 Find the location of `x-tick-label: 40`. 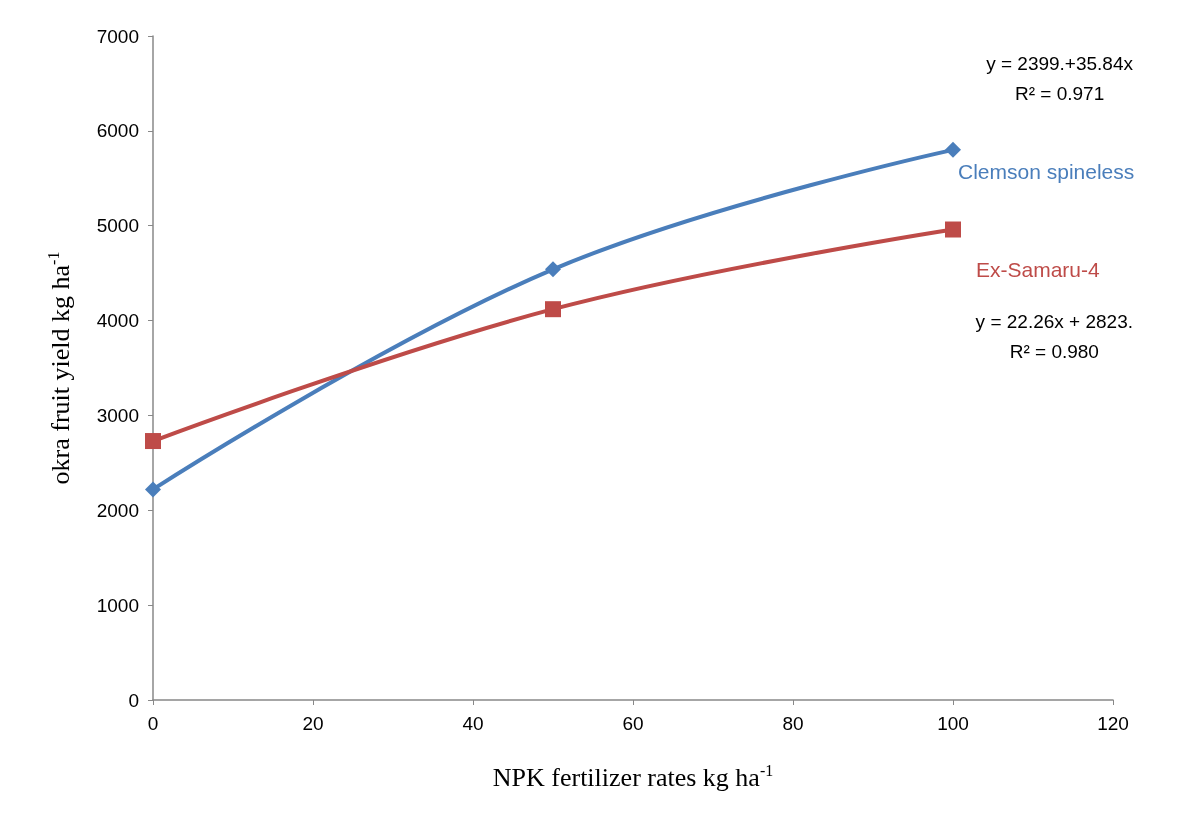

x-tick-label: 40 is located at coordinates (473, 723).